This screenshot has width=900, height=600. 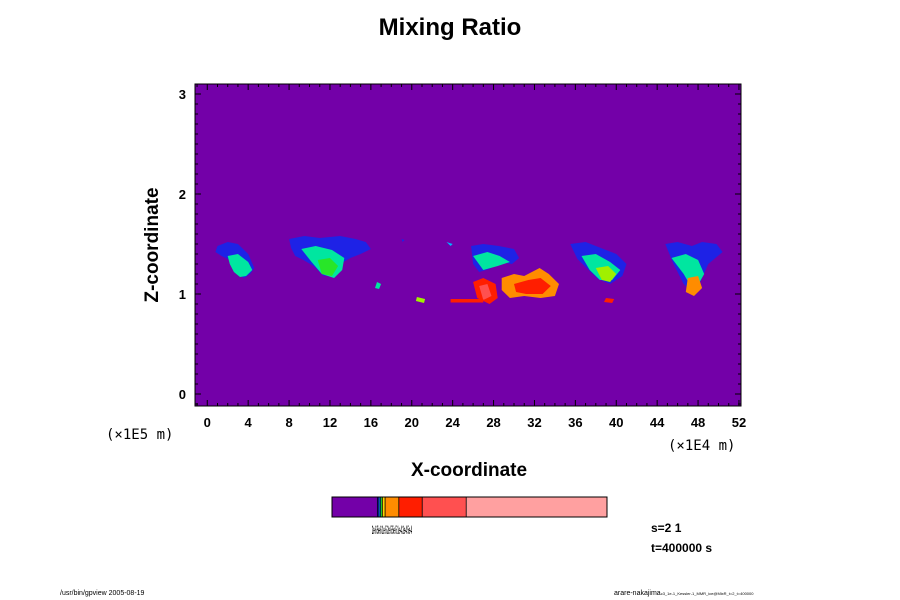 I want to click on x-tick-label: 52, so click(x=739, y=422).